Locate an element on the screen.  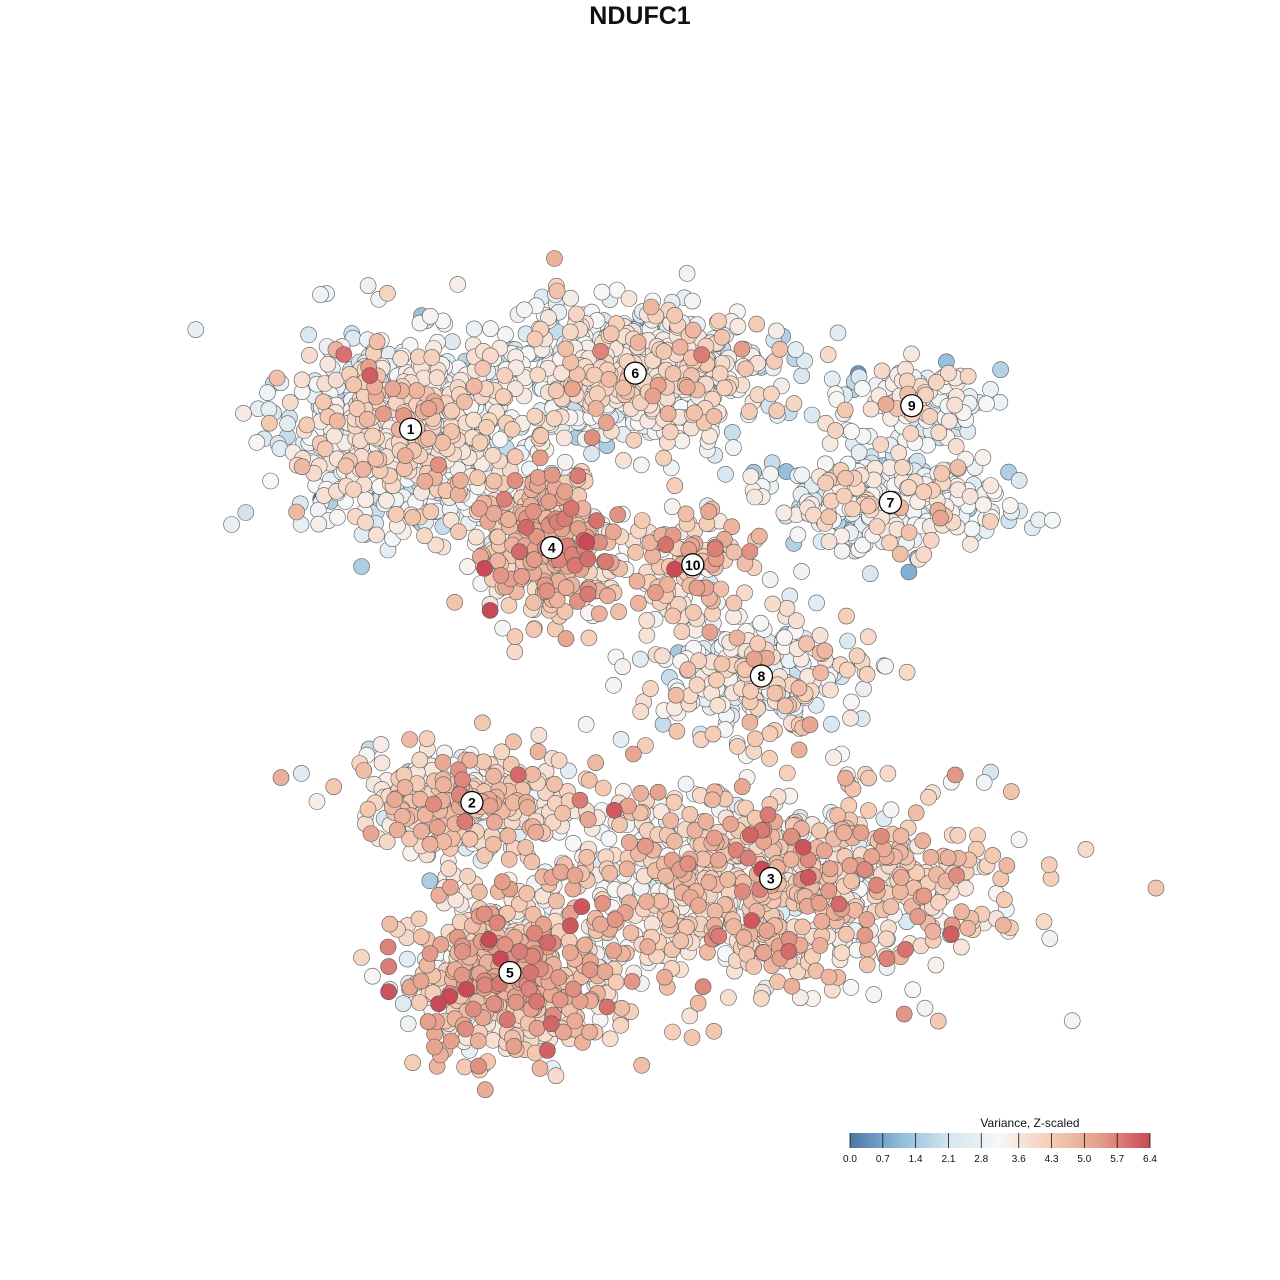
cluster-label-text: 10 is located at coordinates (693, 565).